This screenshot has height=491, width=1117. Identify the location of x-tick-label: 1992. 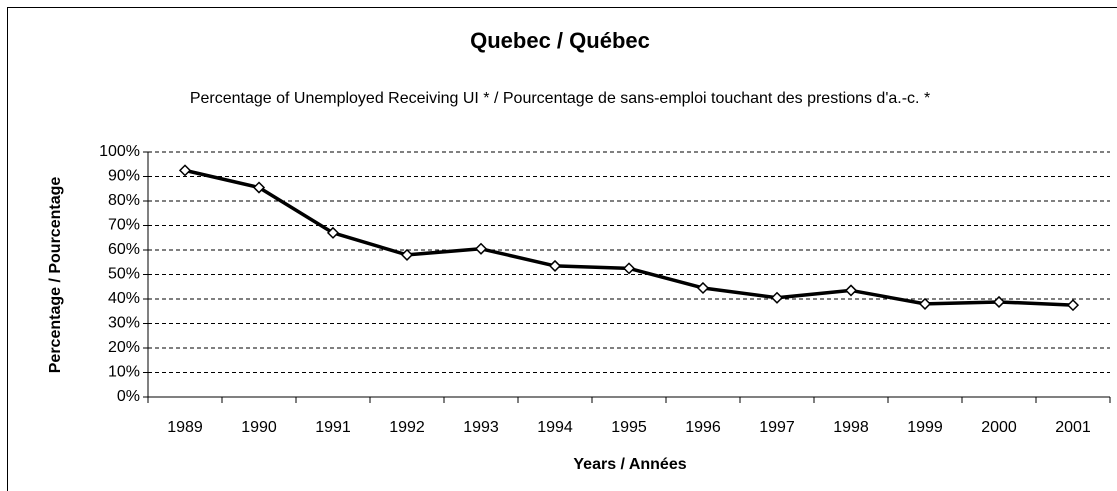
(407, 427).